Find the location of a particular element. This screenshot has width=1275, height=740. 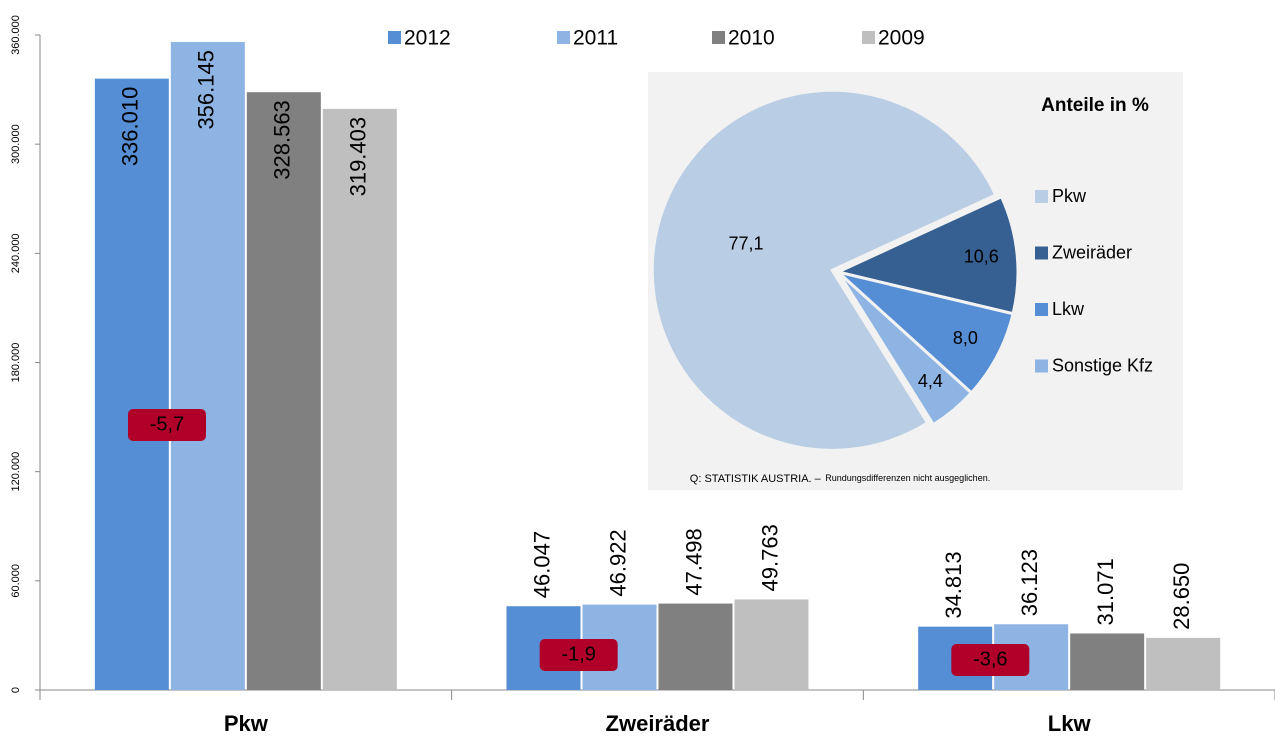

legend-label: Zweiräder is located at coordinates (1092, 252).